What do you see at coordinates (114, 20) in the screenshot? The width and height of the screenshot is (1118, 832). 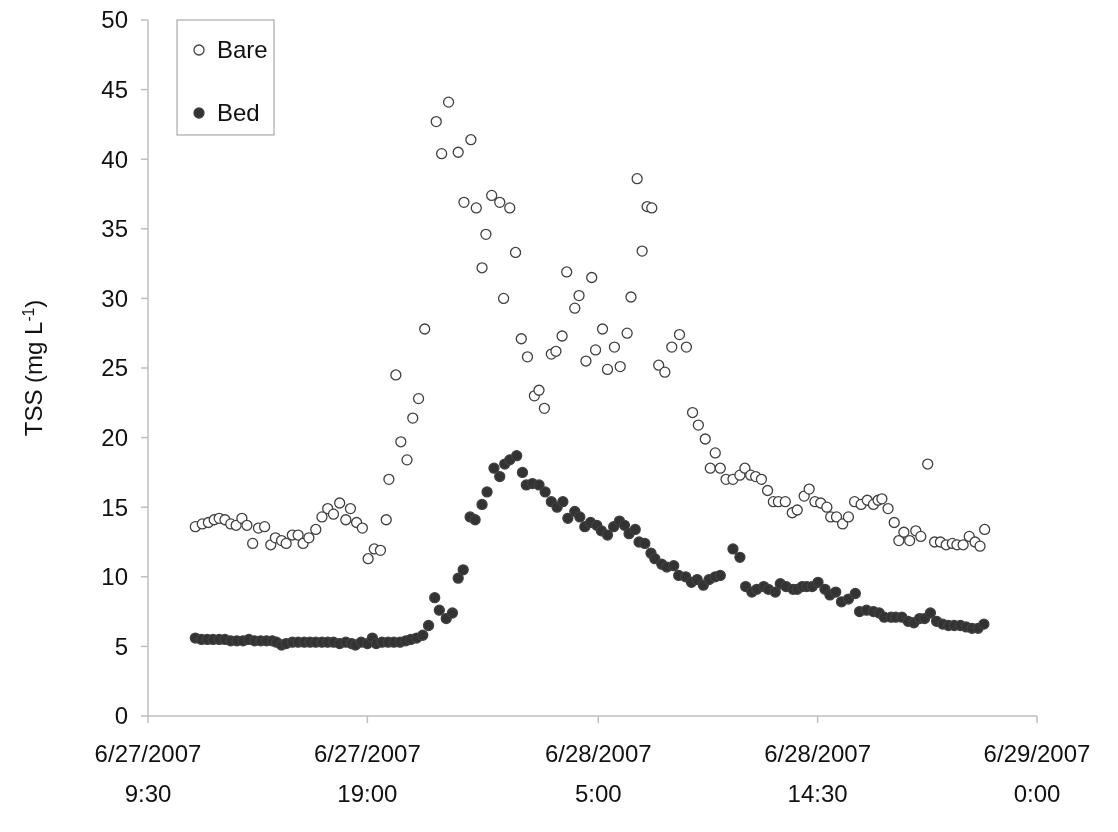 I see `y-tick-label: 50` at bounding box center [114, 20].